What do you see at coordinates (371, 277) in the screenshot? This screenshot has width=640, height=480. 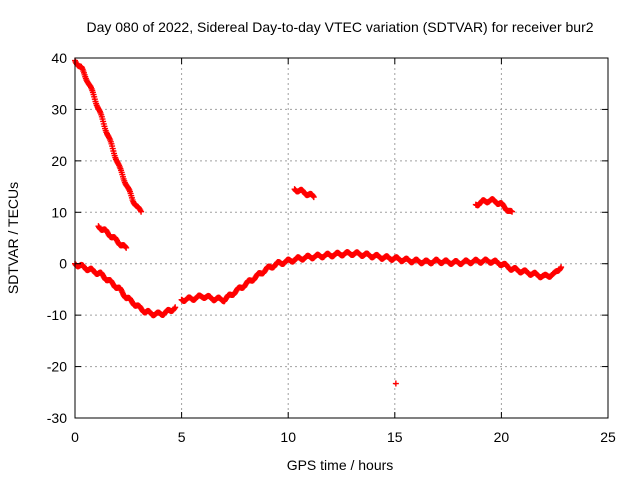 I see `series-main-continued` at bounding box center [371, 277].